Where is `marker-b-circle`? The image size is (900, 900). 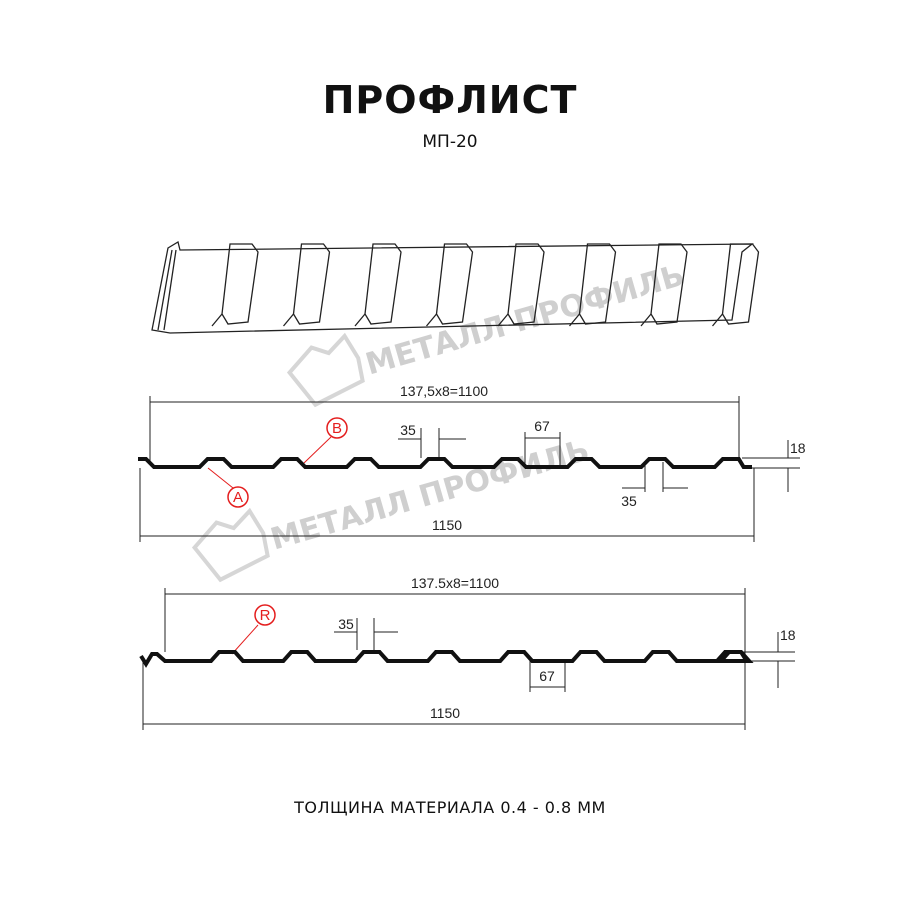 marker-b-circle is located at coordinates (337, 428).